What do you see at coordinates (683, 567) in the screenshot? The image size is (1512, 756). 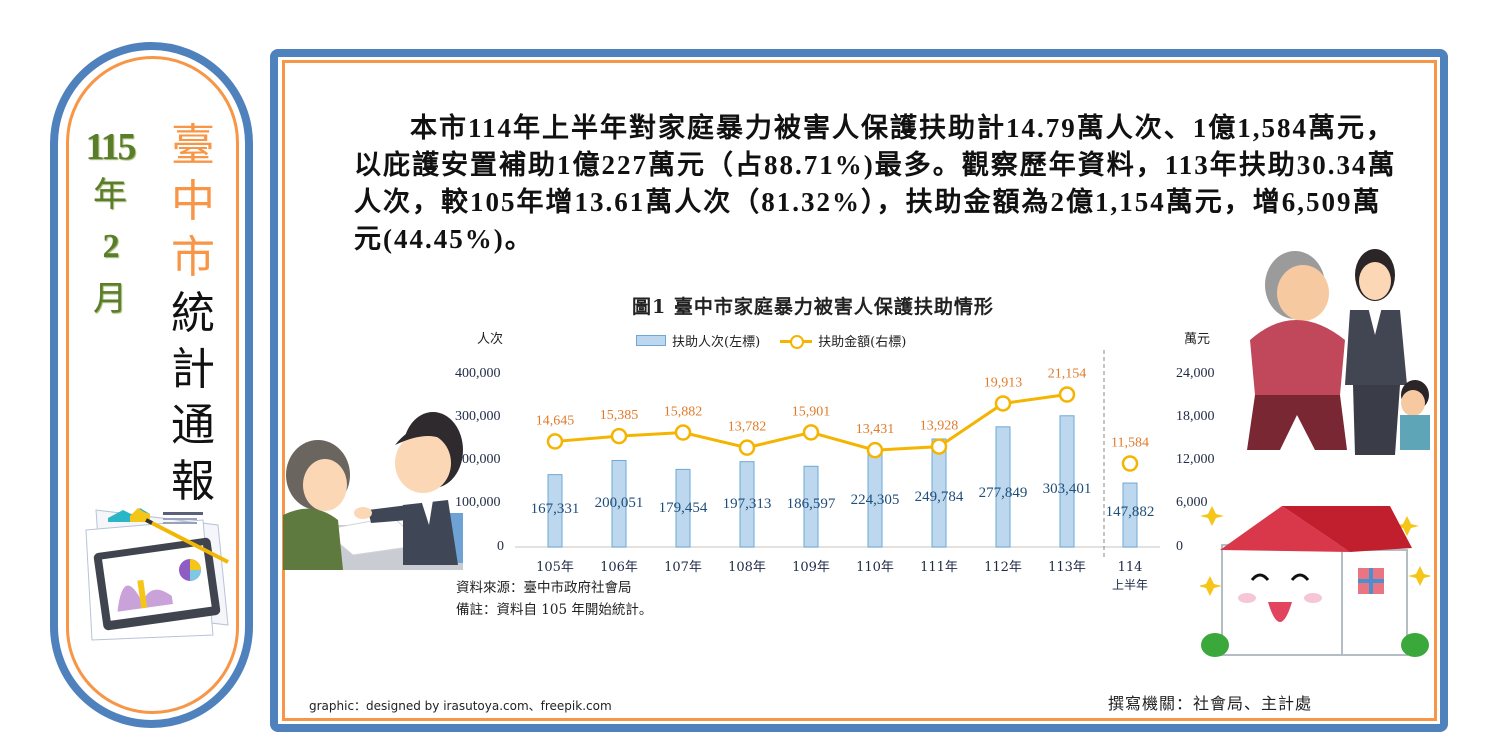 I see `x-axis-label: 107年` at bounding box center [683, 567].